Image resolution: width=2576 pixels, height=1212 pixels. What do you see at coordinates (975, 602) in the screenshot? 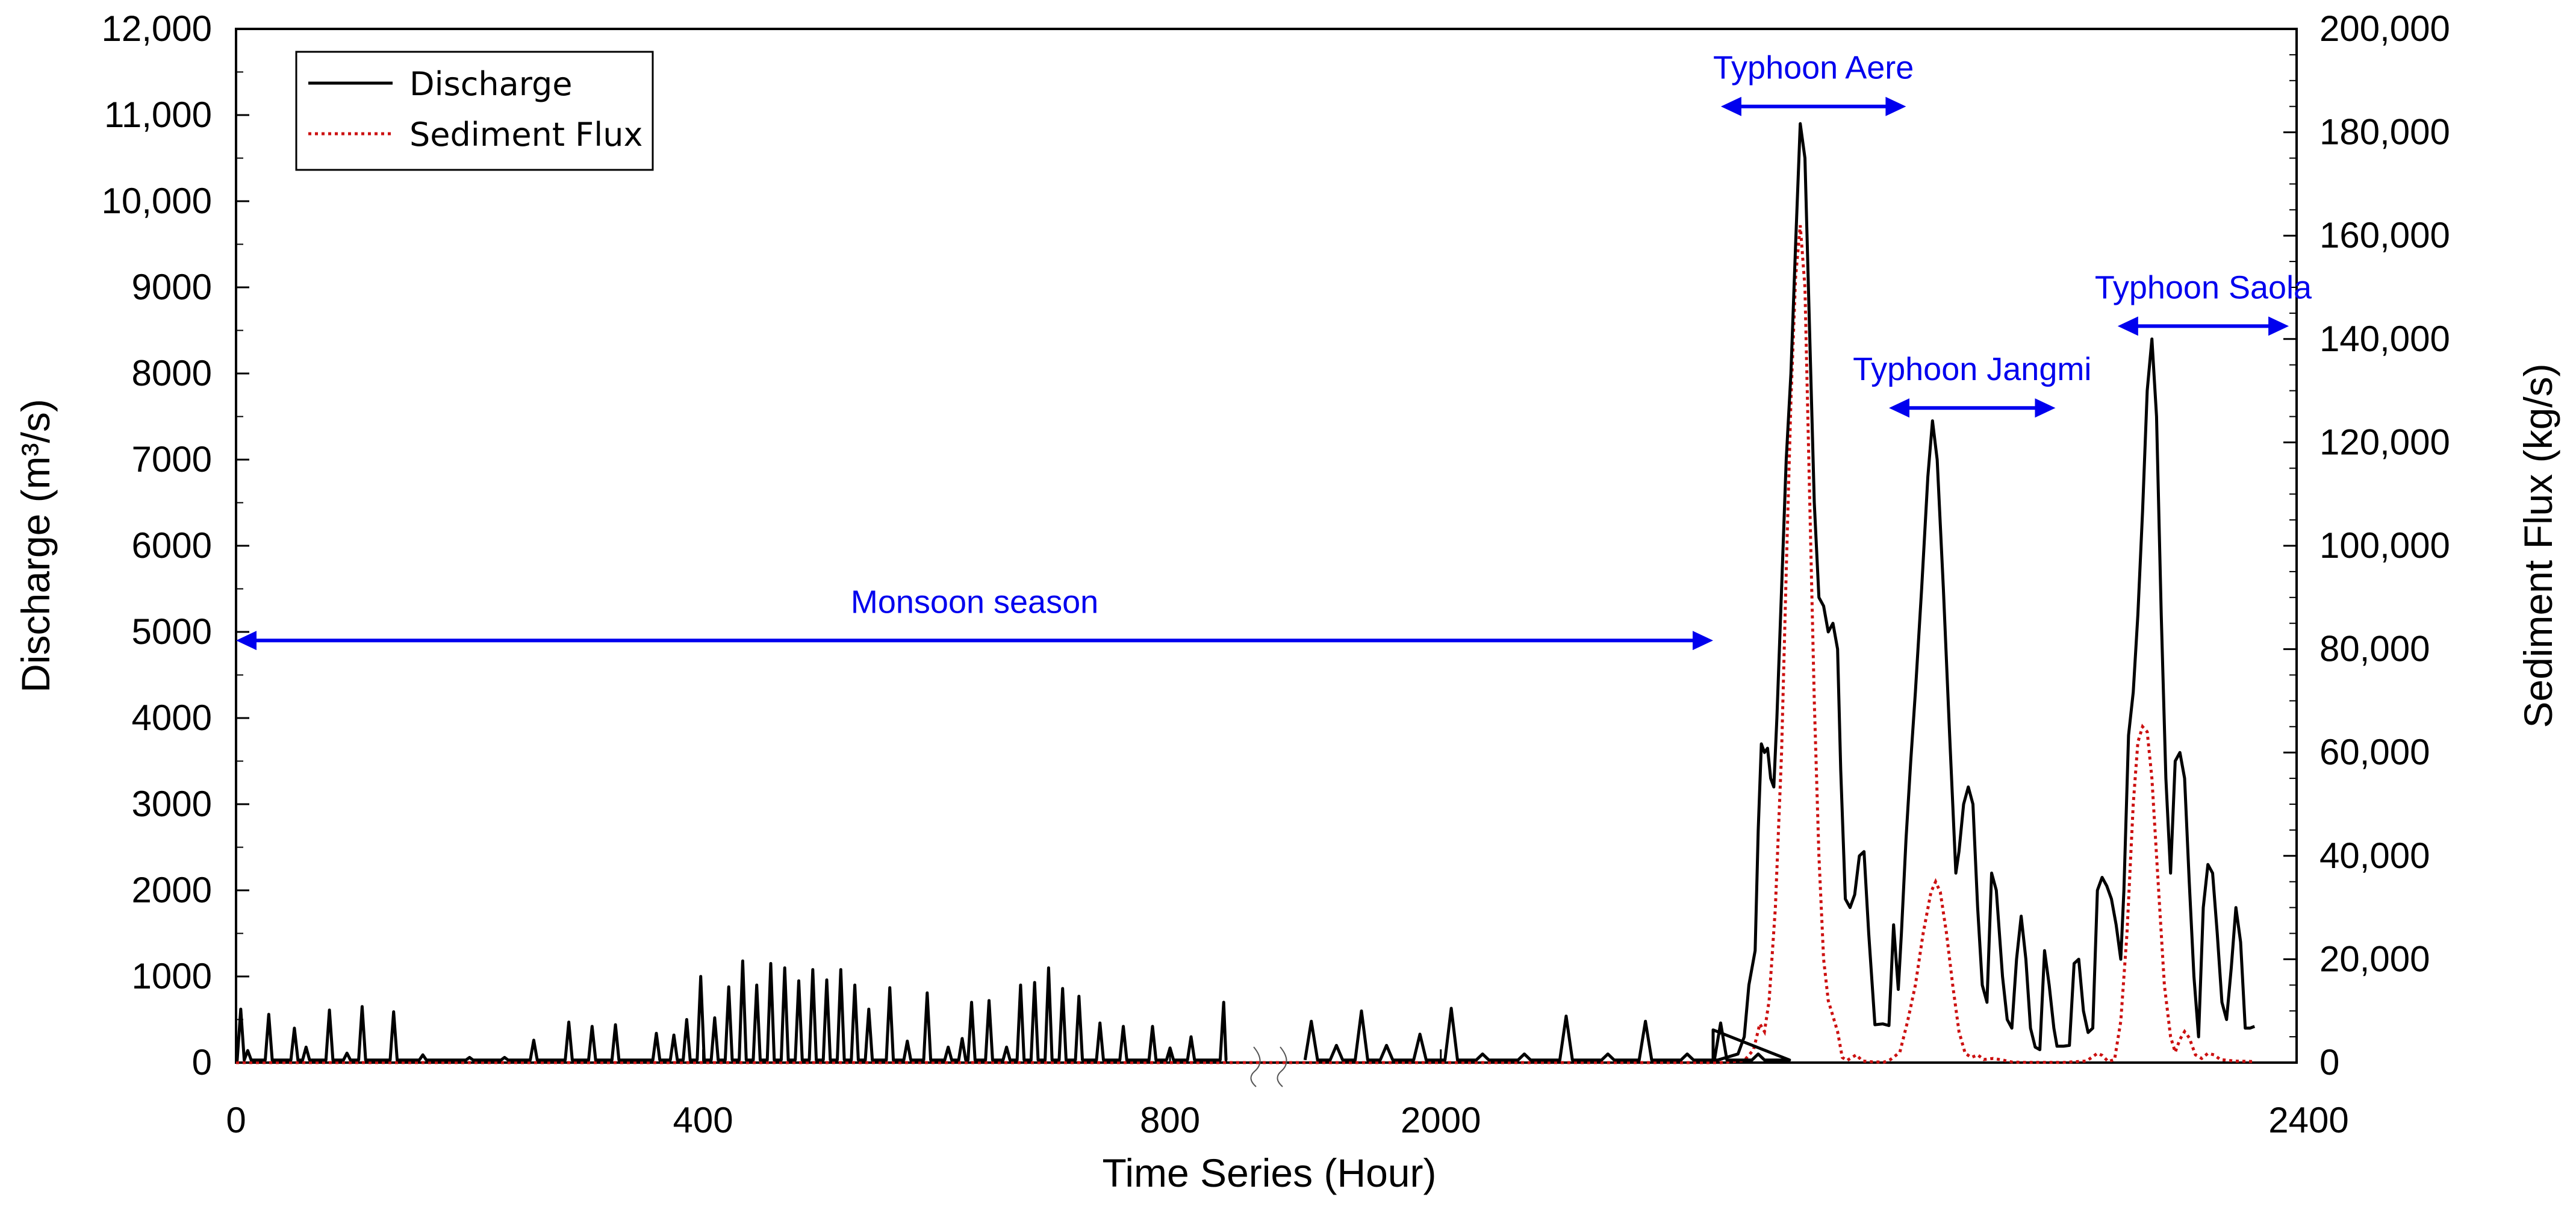
I see `annotation-label: Monsoon season` at bounding box center [975, 602].